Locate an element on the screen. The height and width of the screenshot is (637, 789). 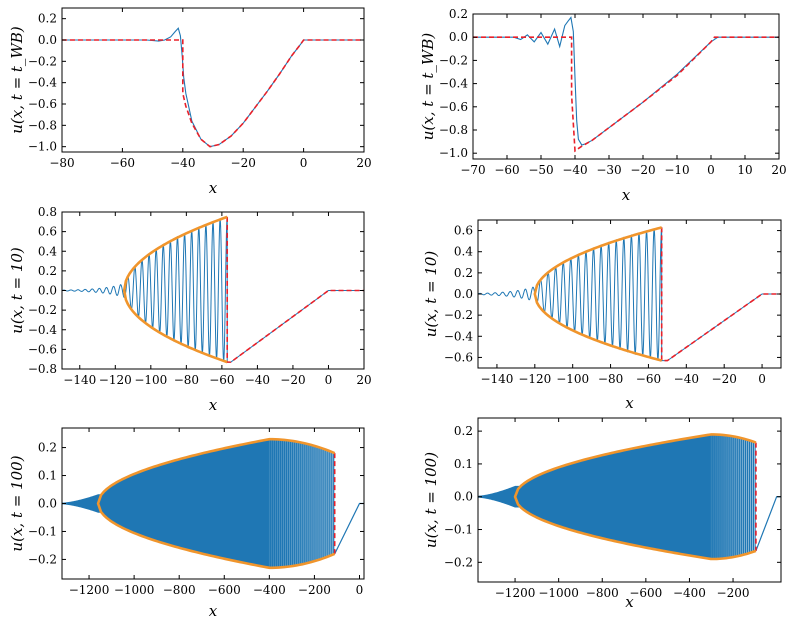
x-tick-label: −30 is located at coordinates (608, 170).